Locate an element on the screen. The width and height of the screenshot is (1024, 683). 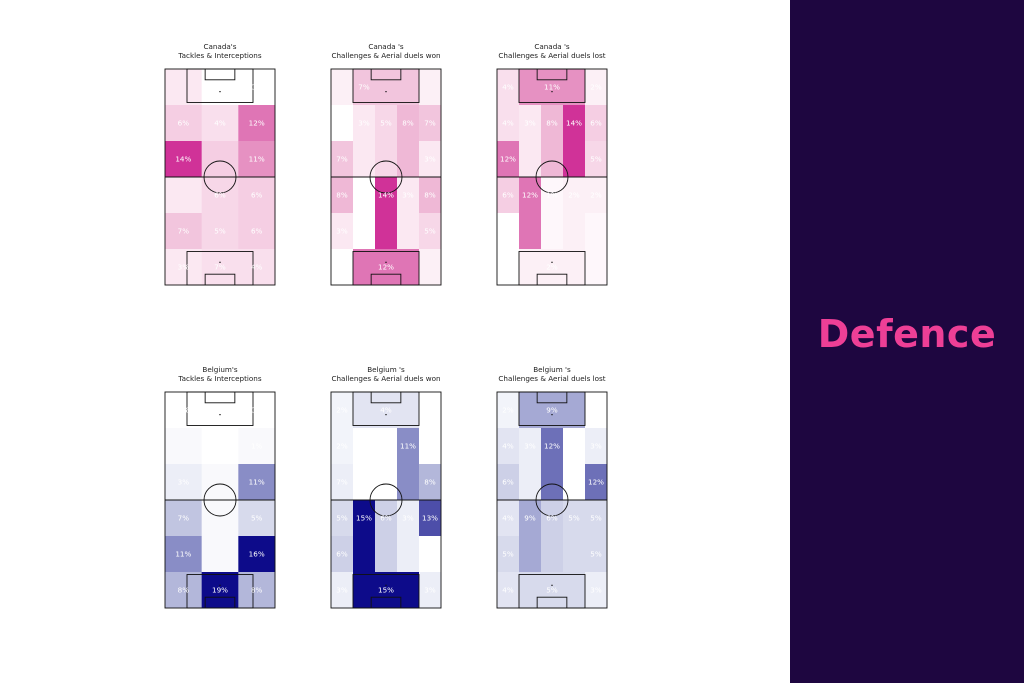
pitch-svg: 4% 11% 2% 4% 3% 8% 14% 6% 12% 5% 6% 12% 1% 2% 2% 0% 2% is located at coordinates (552, 177).